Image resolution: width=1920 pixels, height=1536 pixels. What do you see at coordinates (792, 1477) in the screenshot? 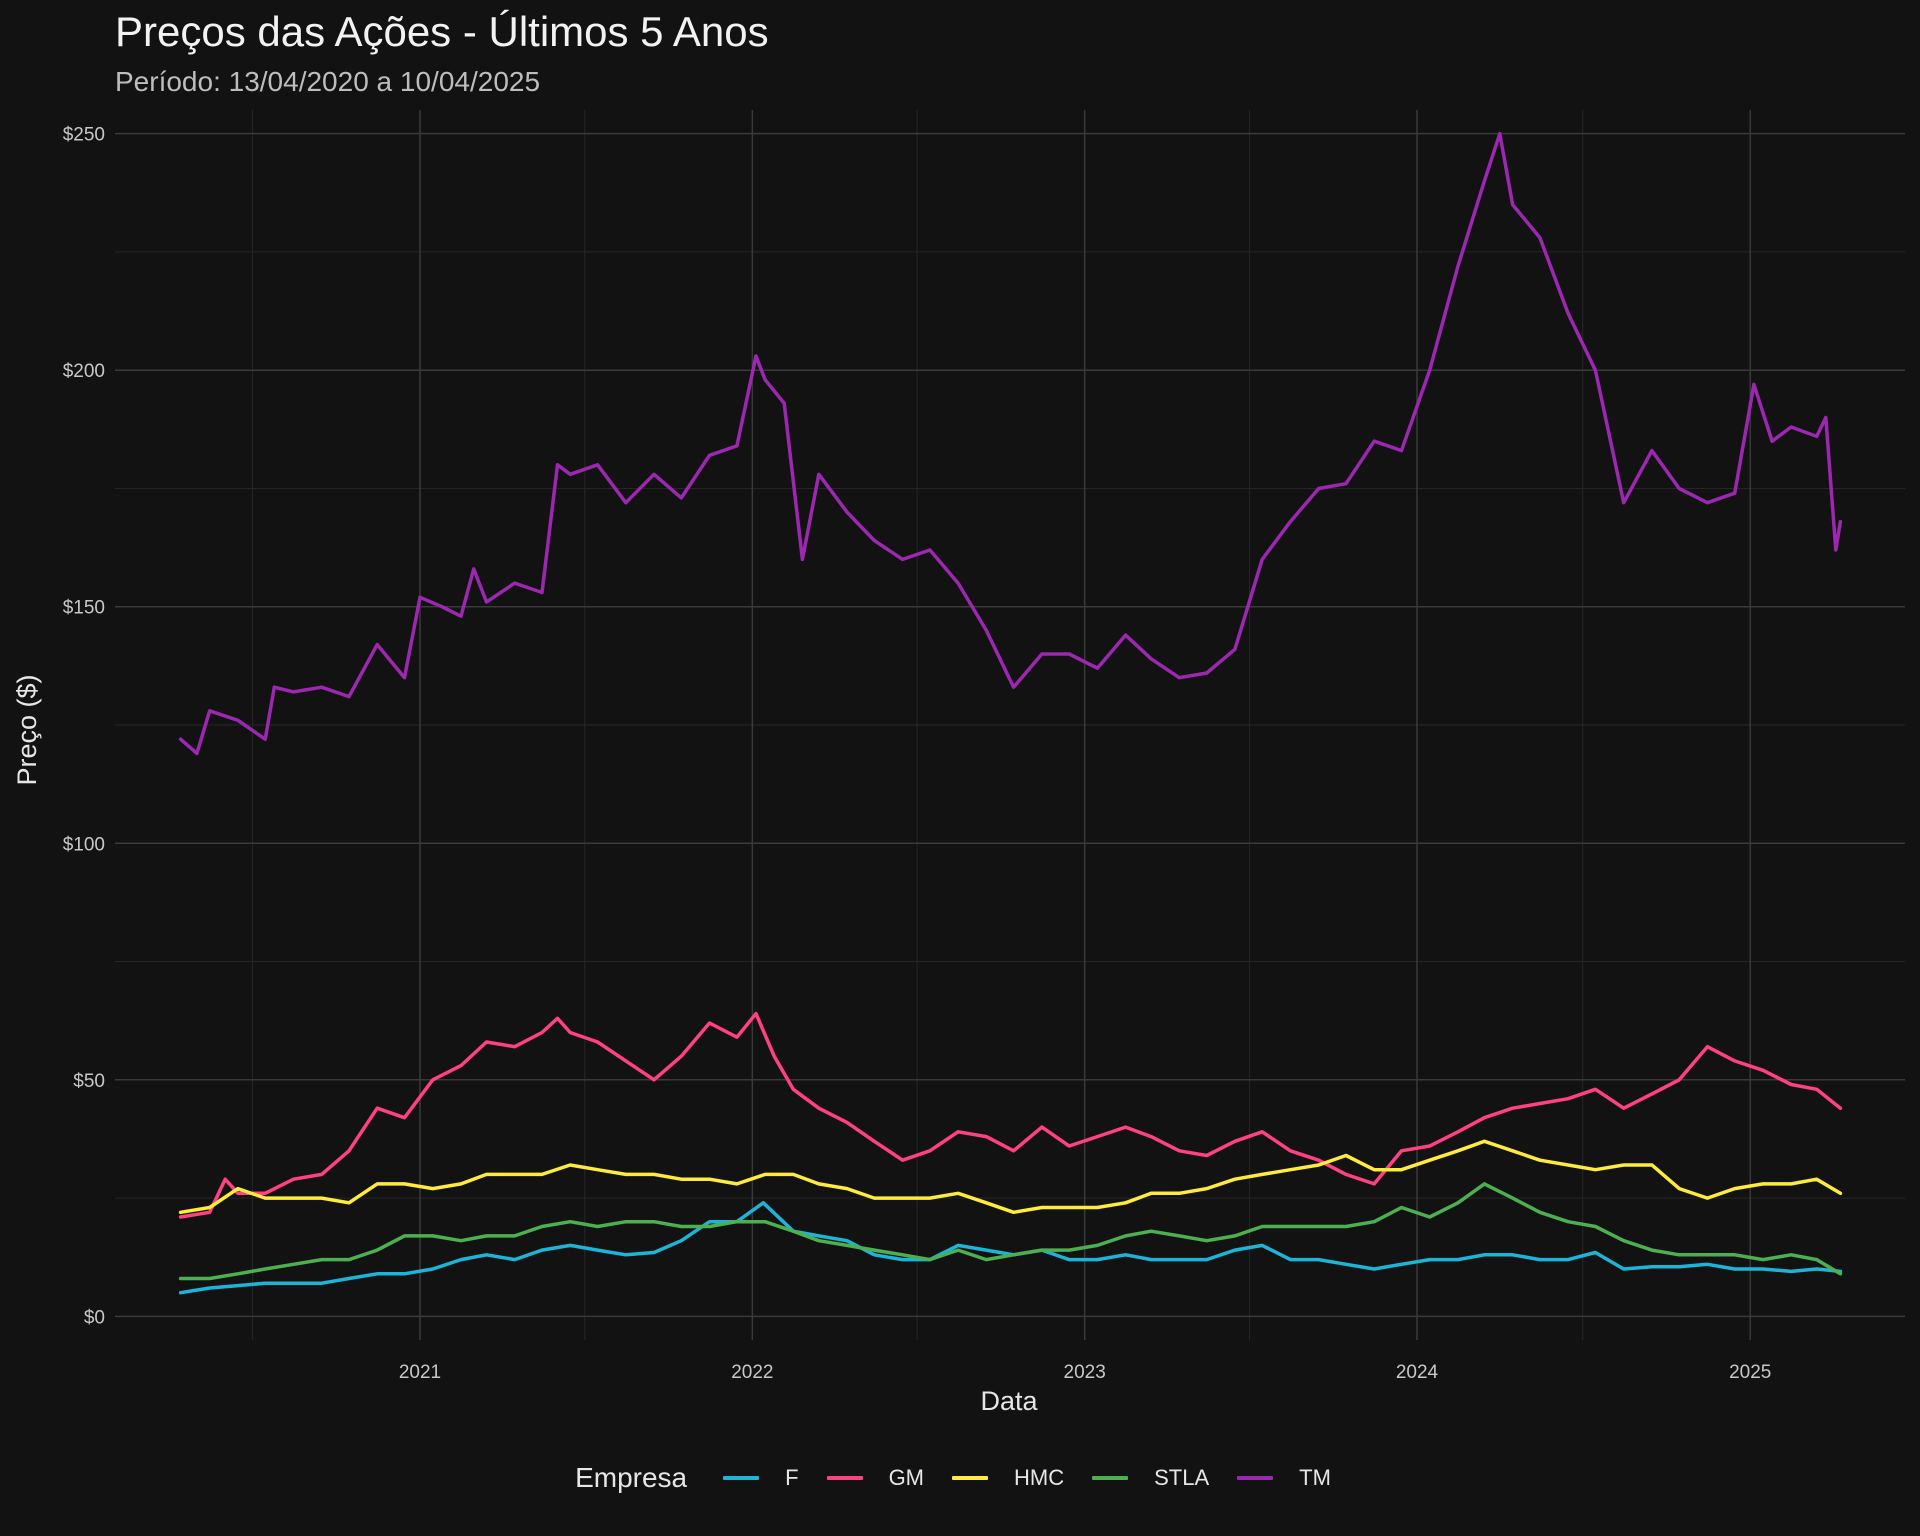
I see `legend-label: F` at bounding box center [792, 1477].